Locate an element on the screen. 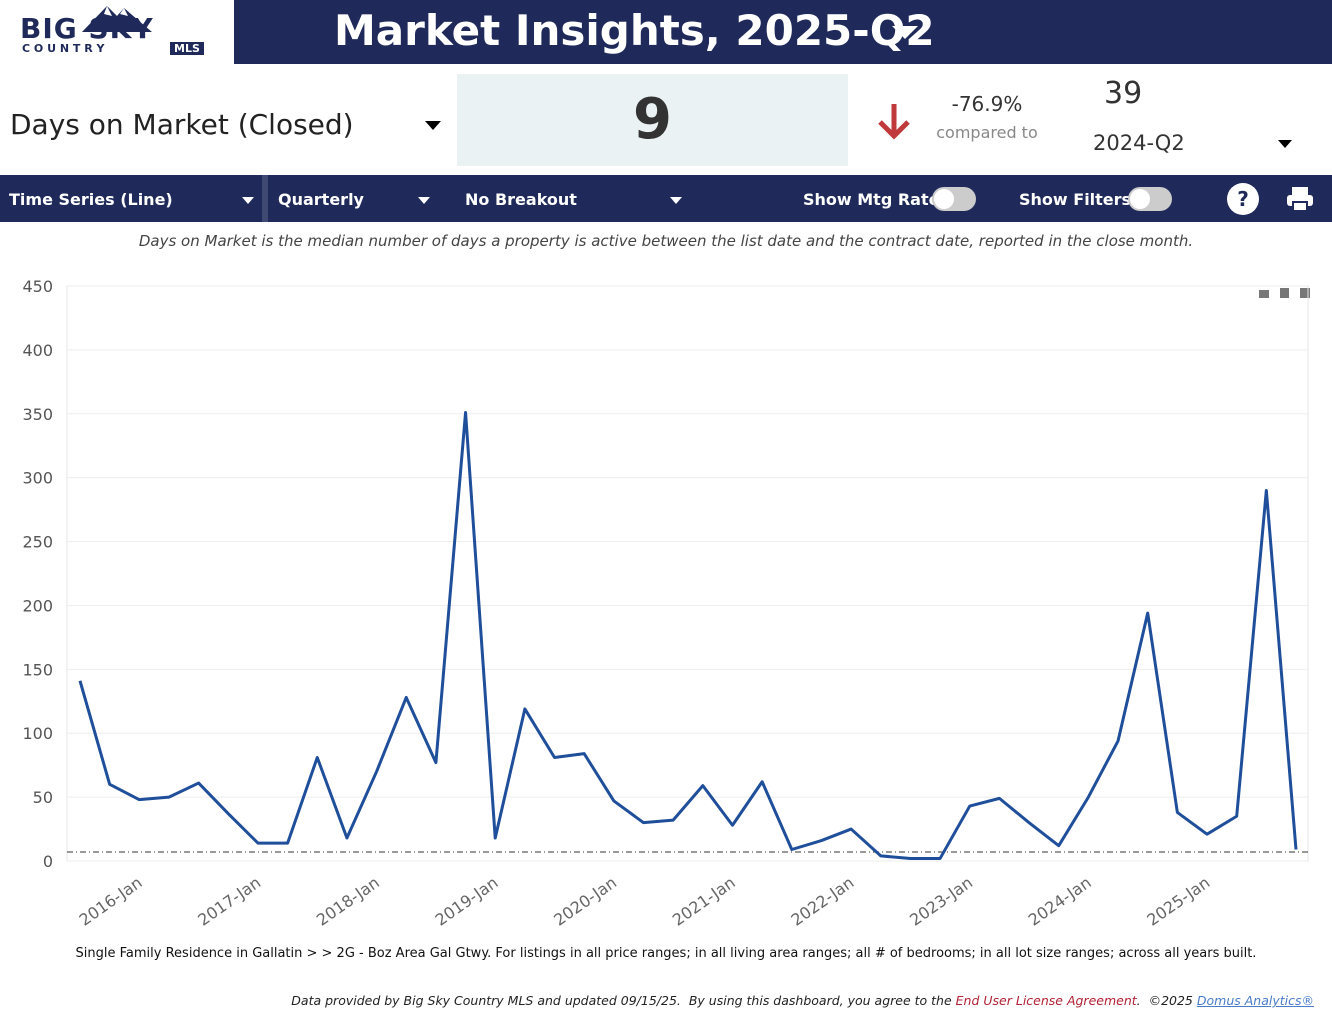 The width and height of the screenshot is (1332, 1022). y-tick-label: 100 is located at coordinates (37, 733).